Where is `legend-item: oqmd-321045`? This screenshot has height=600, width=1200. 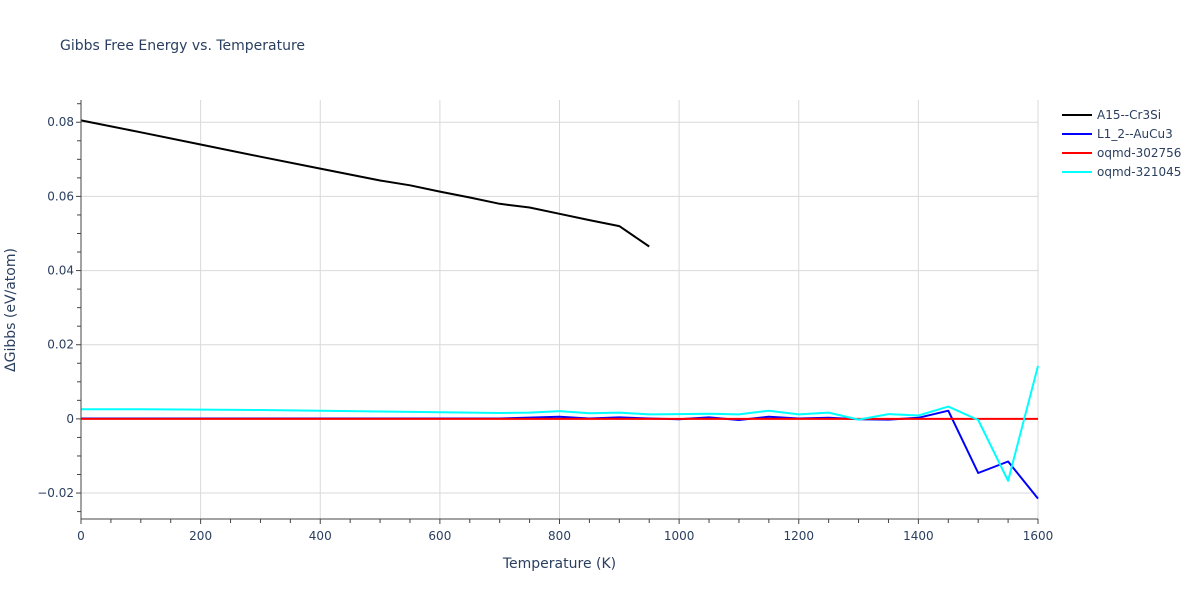 legend-item: oqmd-321045 is located at coordinates (1121, 172).